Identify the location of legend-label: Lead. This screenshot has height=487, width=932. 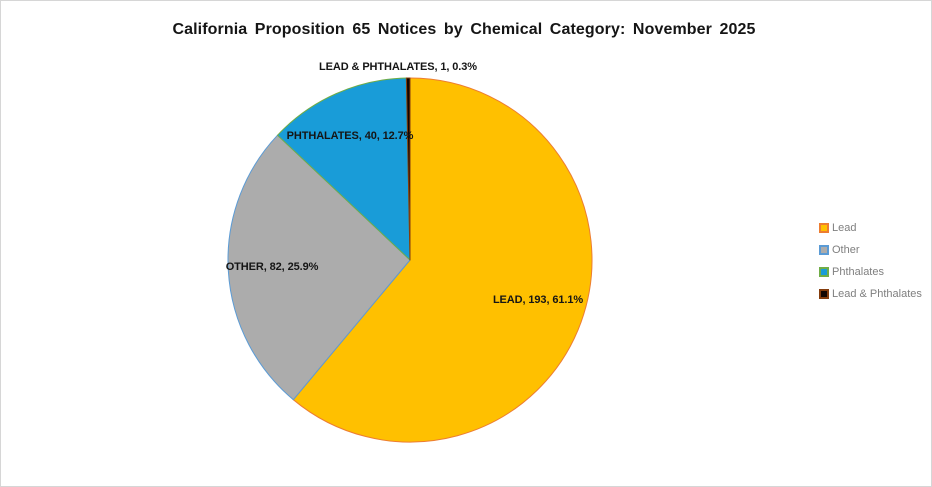
(844, 227).